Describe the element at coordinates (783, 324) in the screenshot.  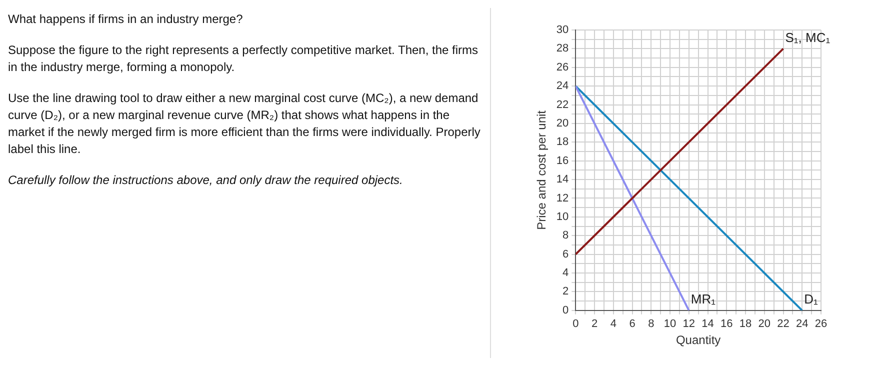
I see `x-tick-label: 22` at that location.